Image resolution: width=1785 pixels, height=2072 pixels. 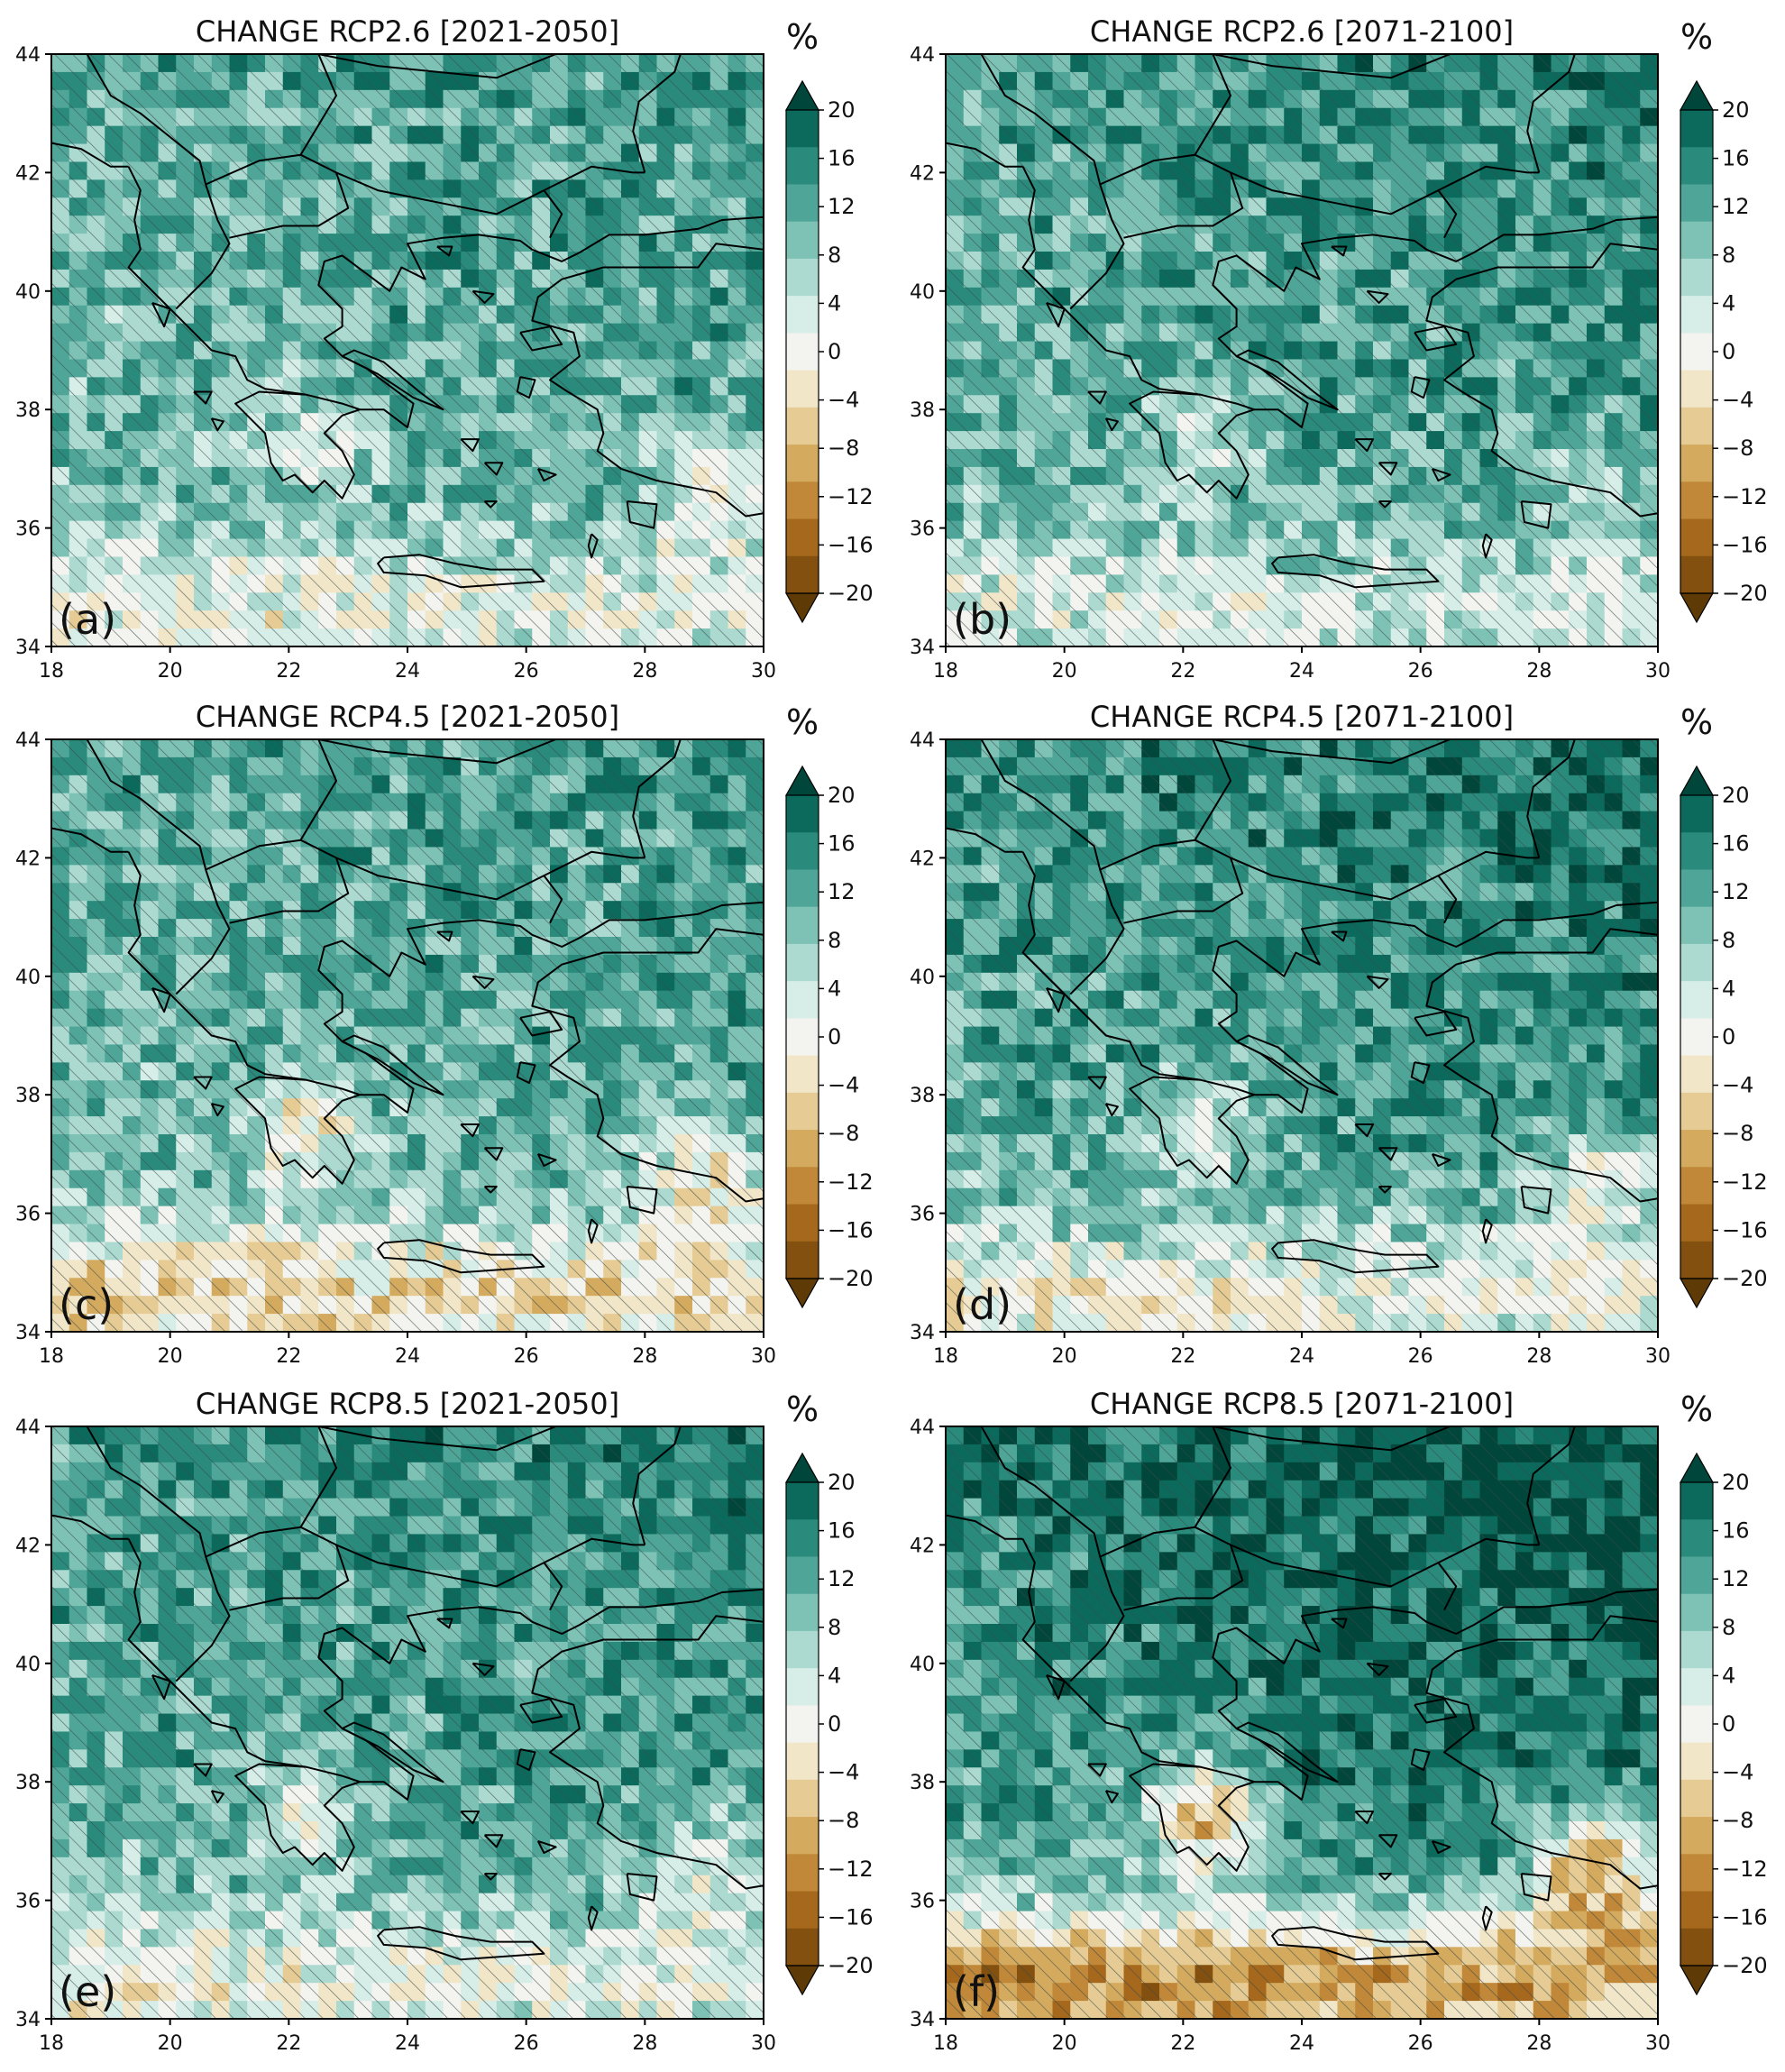 What do you see at coordinates (87, 619) in the screenshot?
I see `panel-label: (a)` at bounding box center [87, 619].